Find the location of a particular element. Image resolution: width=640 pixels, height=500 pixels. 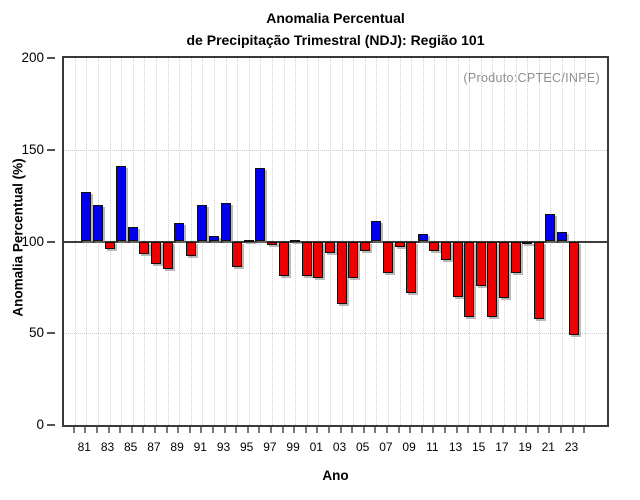

x-tick-label-09: 09 is located at coordinates (409, 447).